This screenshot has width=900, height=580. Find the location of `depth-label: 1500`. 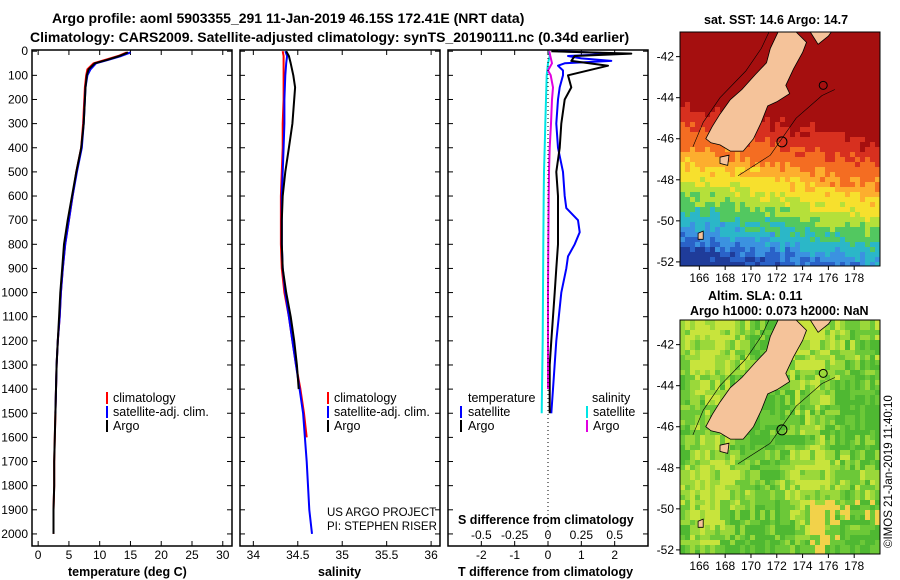

depth-label: 1500 is located at coordinates (14, 413).